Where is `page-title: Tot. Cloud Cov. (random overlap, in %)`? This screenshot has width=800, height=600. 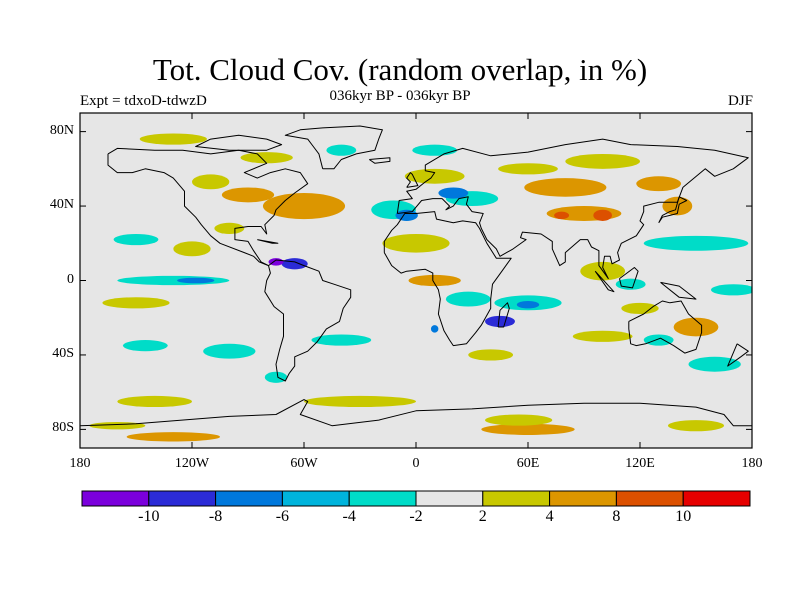 page-title: Tot. Cloud Cov. (random overlap, in %) is located at coordinates (400, 69).